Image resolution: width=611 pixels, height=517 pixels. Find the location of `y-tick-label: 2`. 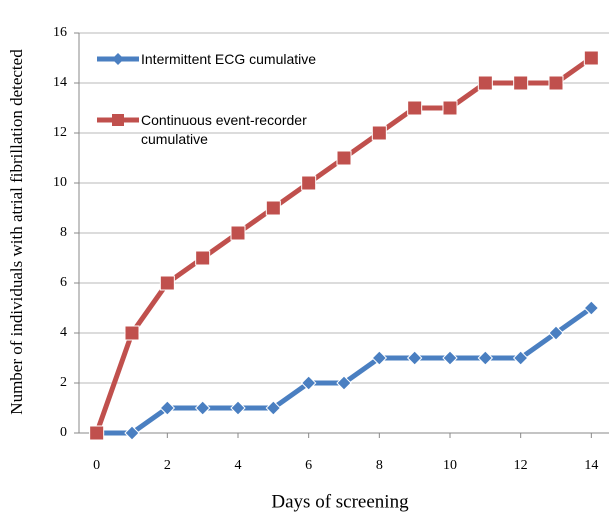

y-tick-label: 2 is located at coordinates (63, 382).